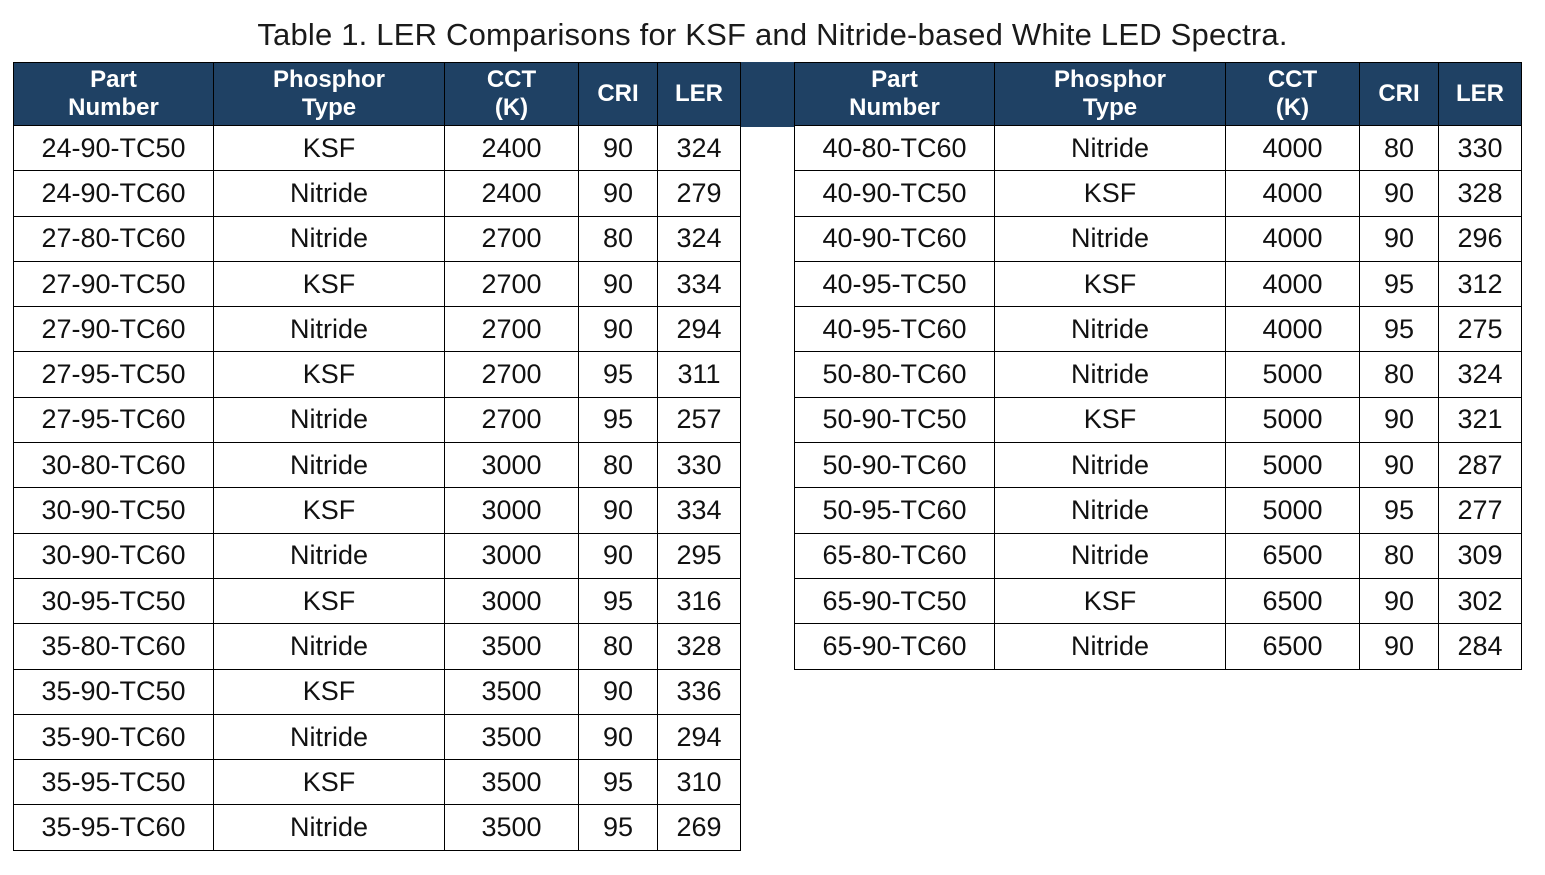 Image resolution: width=1545 pixels, height=875 pixels. What do you see at coordinates (113, 420) in the screenshot?
I see `cell-part-number: 27-95-TC60` at bounding box center [113, 420].